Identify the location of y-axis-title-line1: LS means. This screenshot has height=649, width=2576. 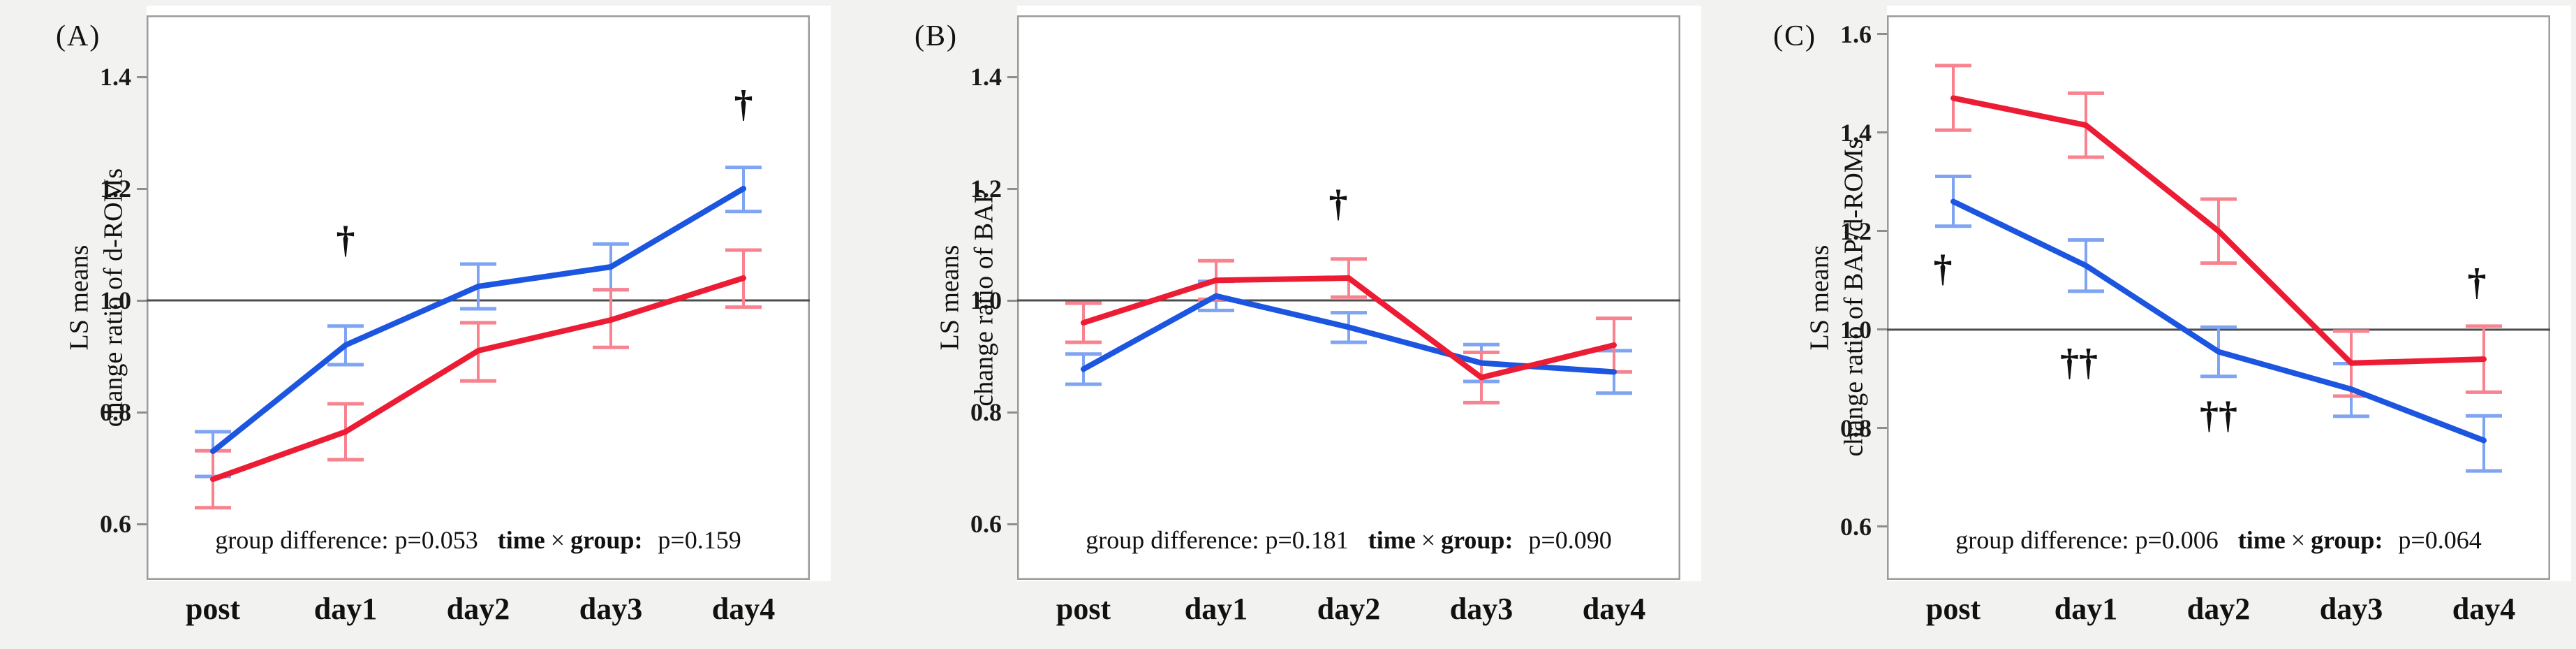
(1820, 298).